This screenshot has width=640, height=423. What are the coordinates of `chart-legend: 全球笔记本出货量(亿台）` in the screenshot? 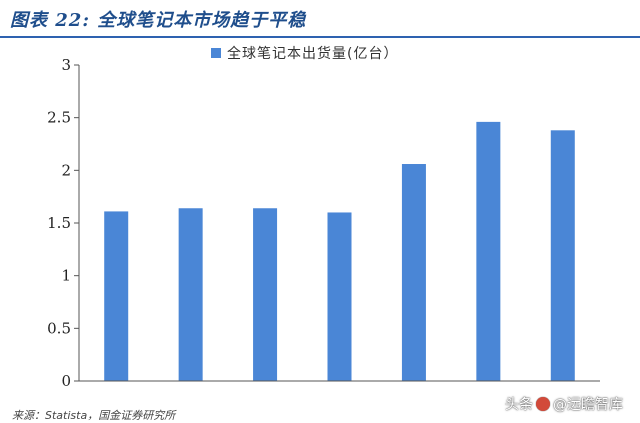 It's located at (304, 53).